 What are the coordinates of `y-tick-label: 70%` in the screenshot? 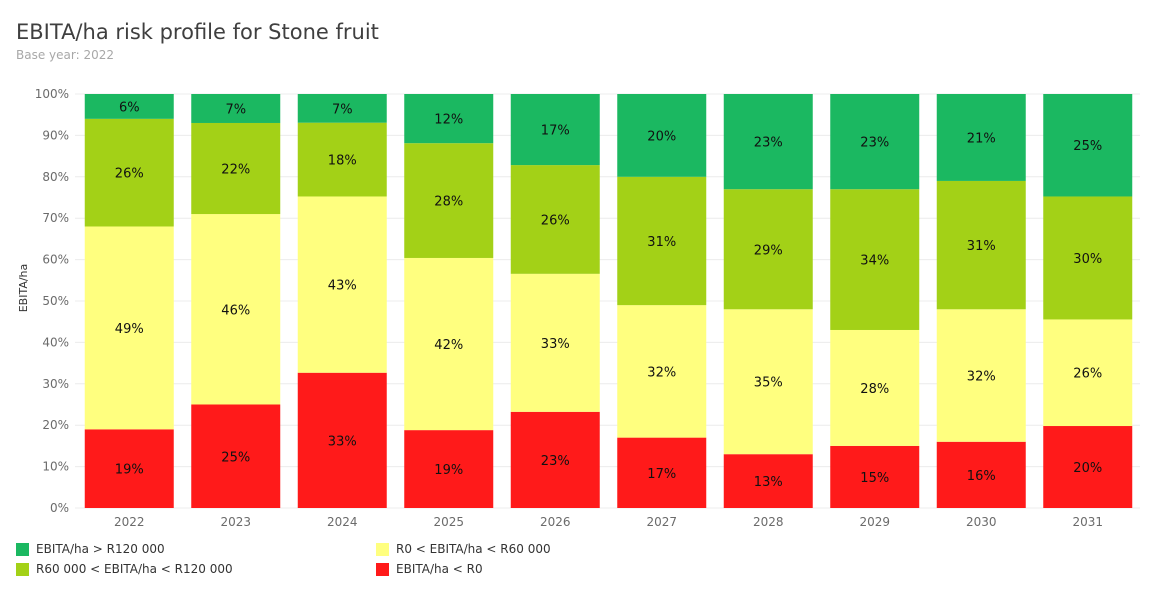 It's located at (55, 218).